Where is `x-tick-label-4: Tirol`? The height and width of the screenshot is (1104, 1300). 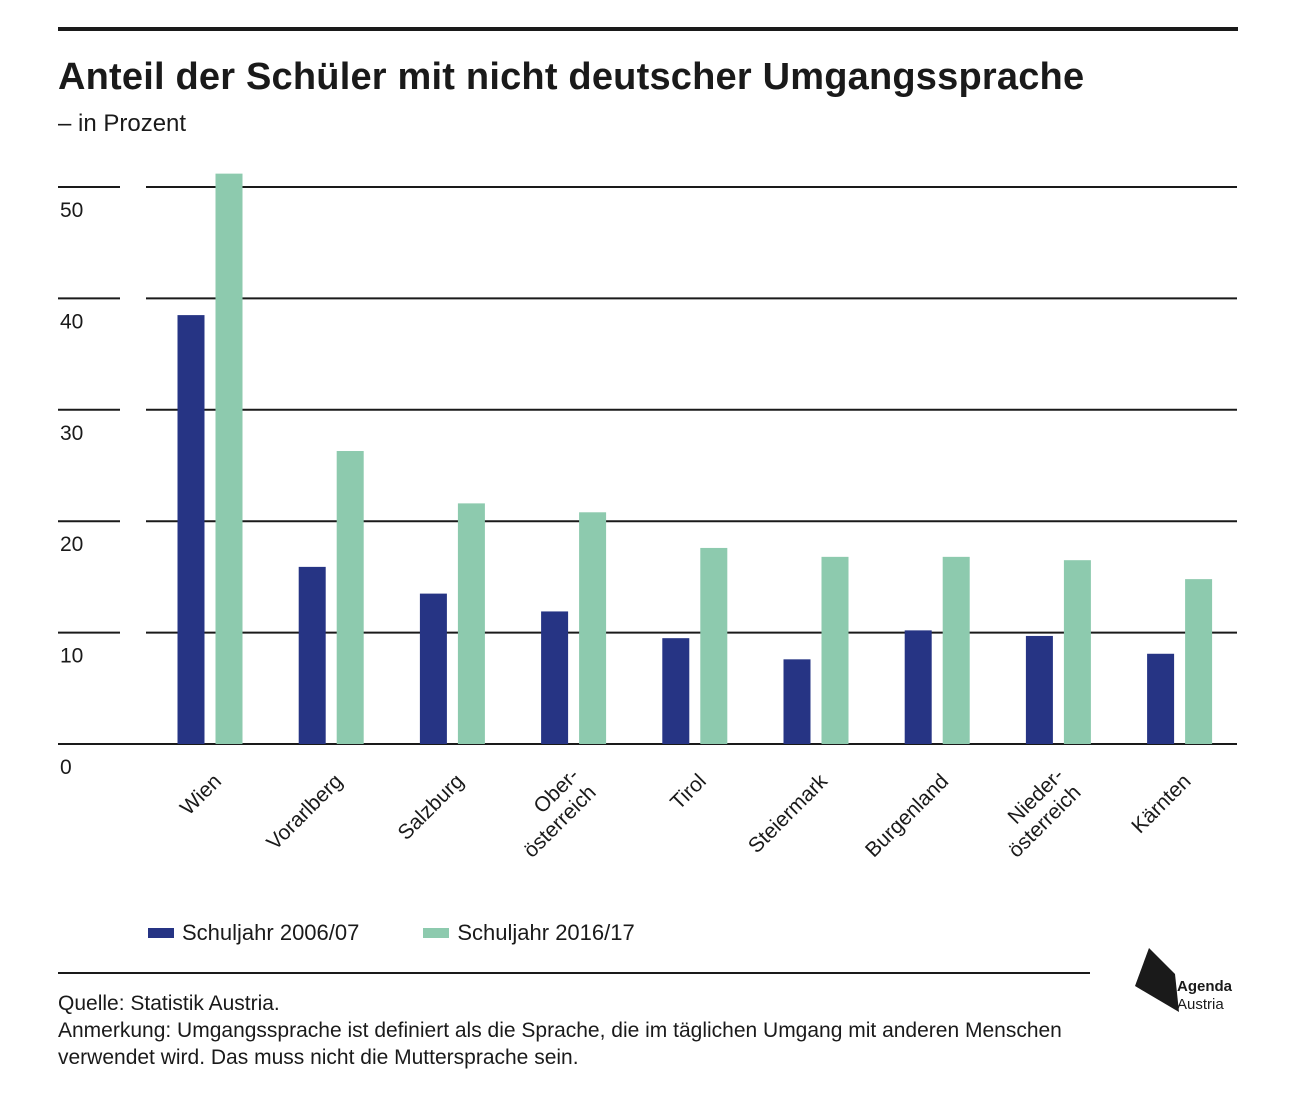
x-tick-label-4: Tirol is located at coordinates (688, 792).